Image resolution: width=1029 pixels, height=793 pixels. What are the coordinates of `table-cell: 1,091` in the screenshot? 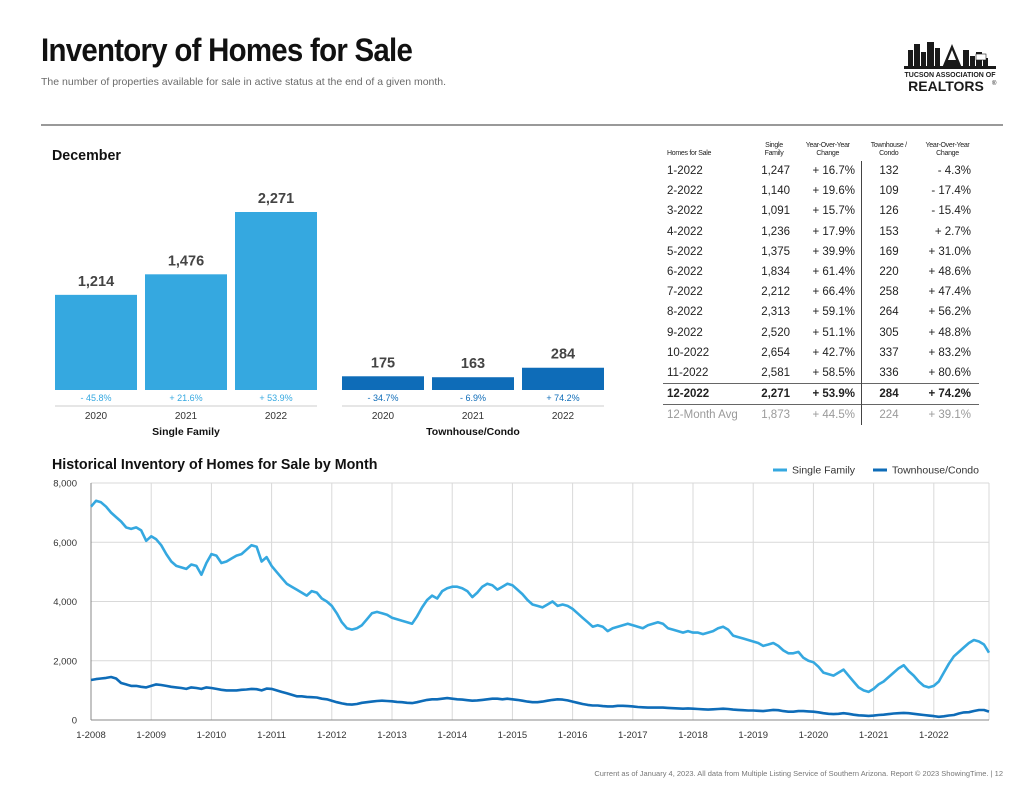 It's located at (775, 211).